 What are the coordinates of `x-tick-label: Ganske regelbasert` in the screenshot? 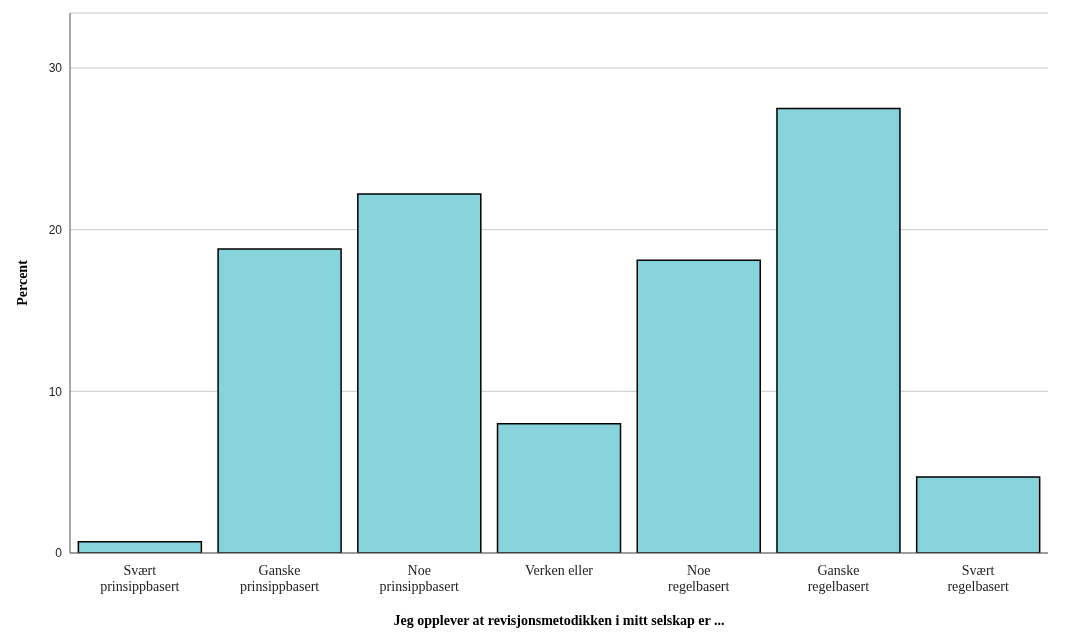 It's located at (838, 578).